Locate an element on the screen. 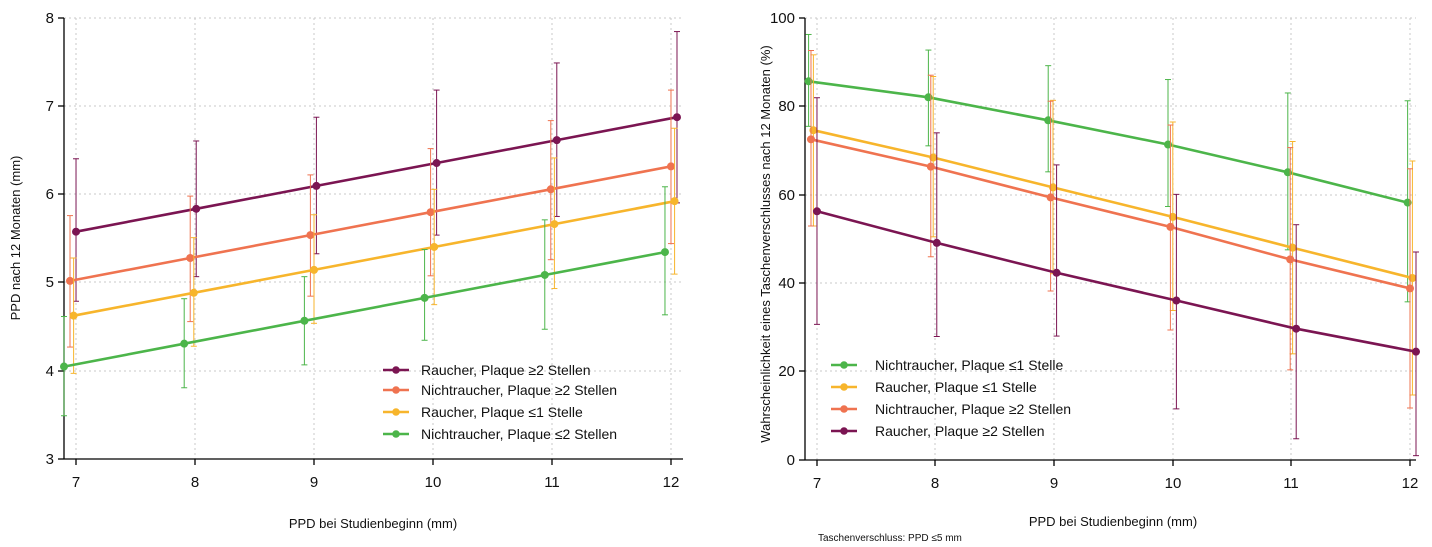  right-legend-label-4: Raucher, Plaque ≥2 Stellen is located at coordinates (960, 431).